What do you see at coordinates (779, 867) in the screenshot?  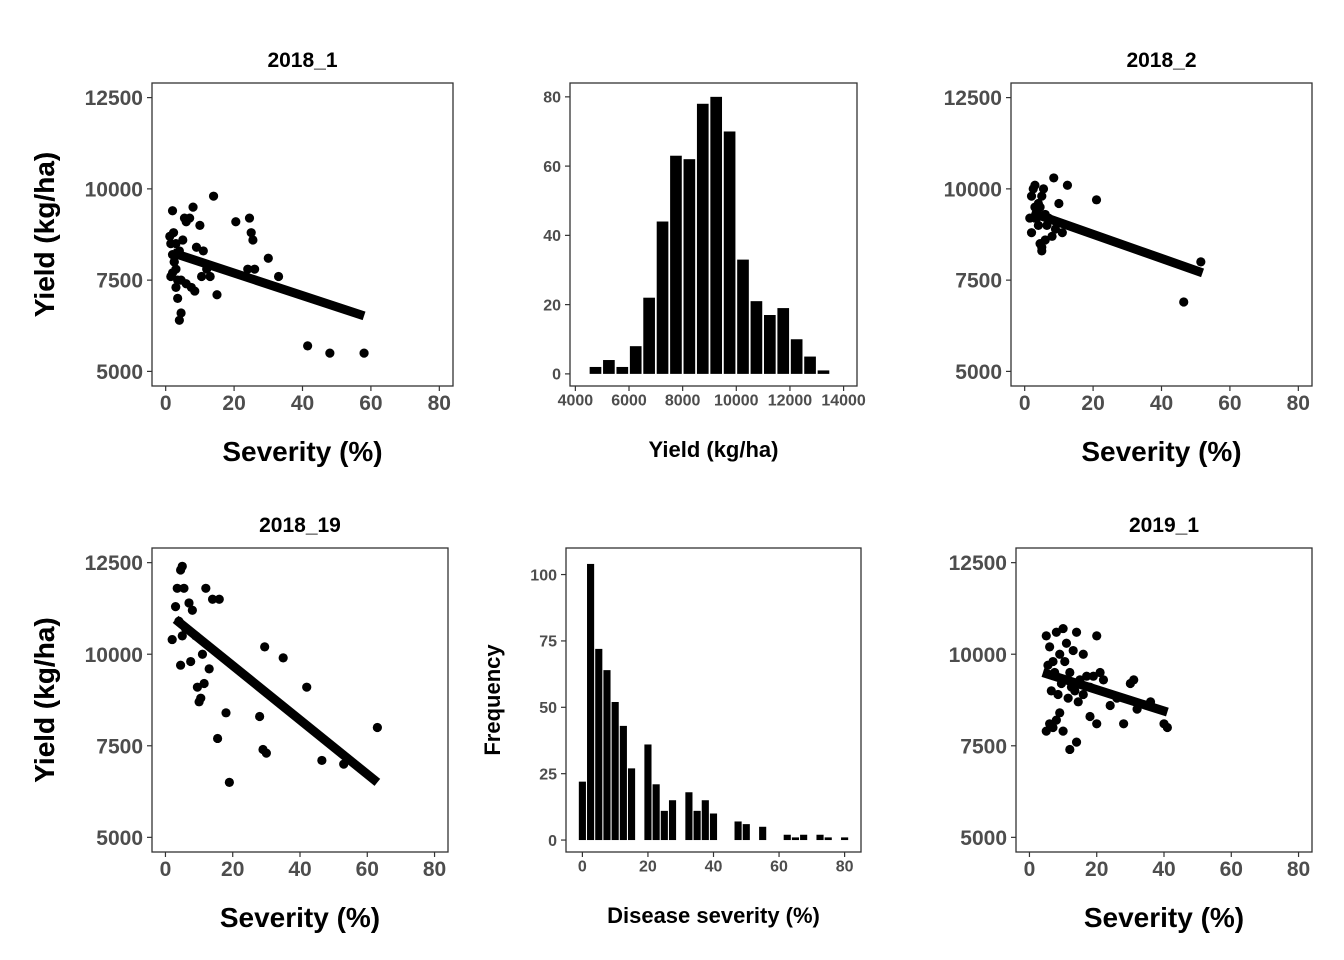 I see `x-tick-label: 60` at bounding box center [779, 867].